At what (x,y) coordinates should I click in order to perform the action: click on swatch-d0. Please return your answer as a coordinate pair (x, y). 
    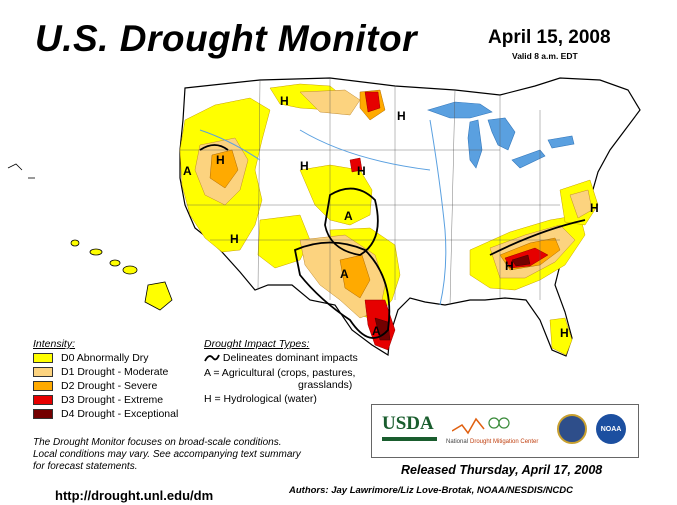
    Looking at the image, I should click on (43, 357).